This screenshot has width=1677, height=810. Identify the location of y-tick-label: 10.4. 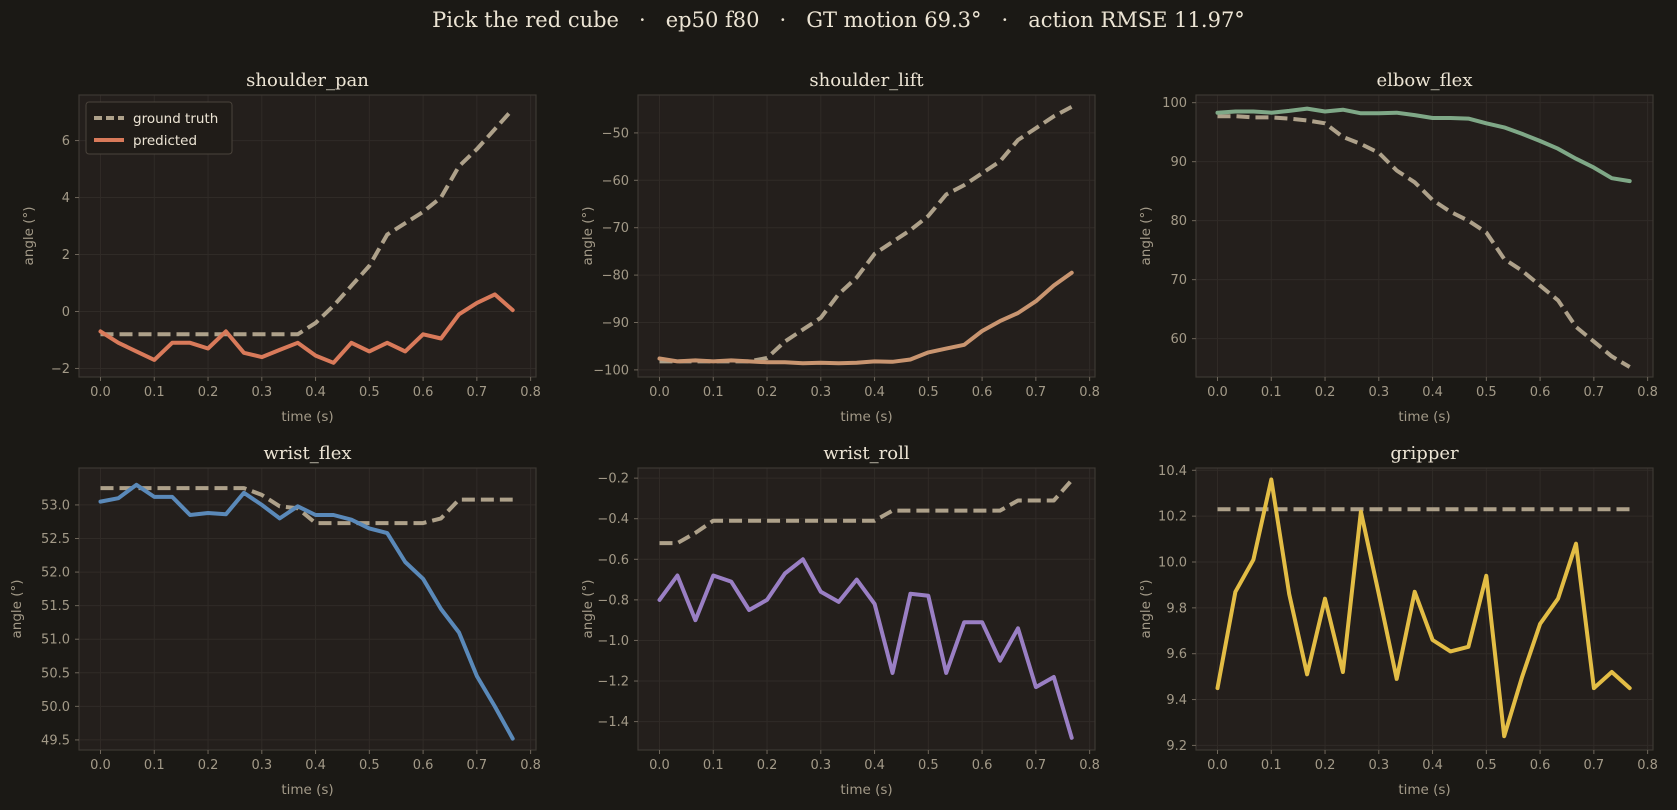
(1172, 471).